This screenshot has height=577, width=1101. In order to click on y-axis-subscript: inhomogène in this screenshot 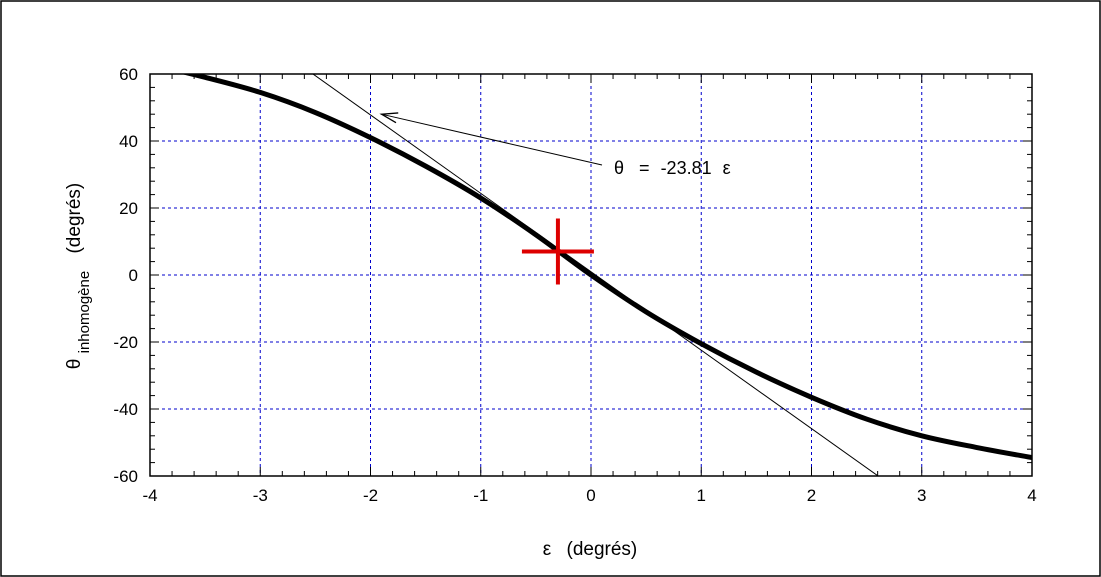, I will do `click(84, 312)`.